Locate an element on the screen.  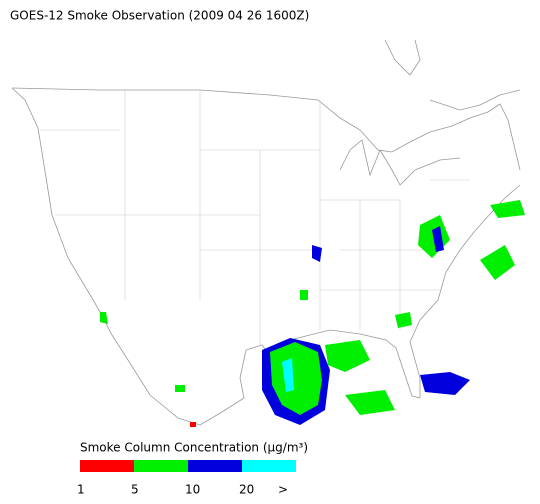
great-lakes is located at coordinates (400, 162).